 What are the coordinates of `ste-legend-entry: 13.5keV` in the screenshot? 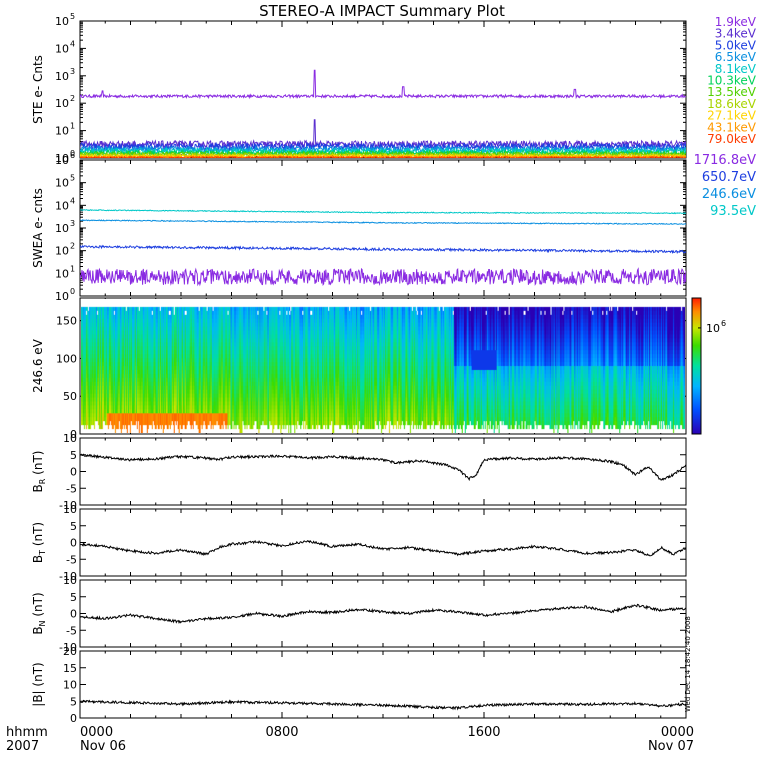 It's located at (732, 92).